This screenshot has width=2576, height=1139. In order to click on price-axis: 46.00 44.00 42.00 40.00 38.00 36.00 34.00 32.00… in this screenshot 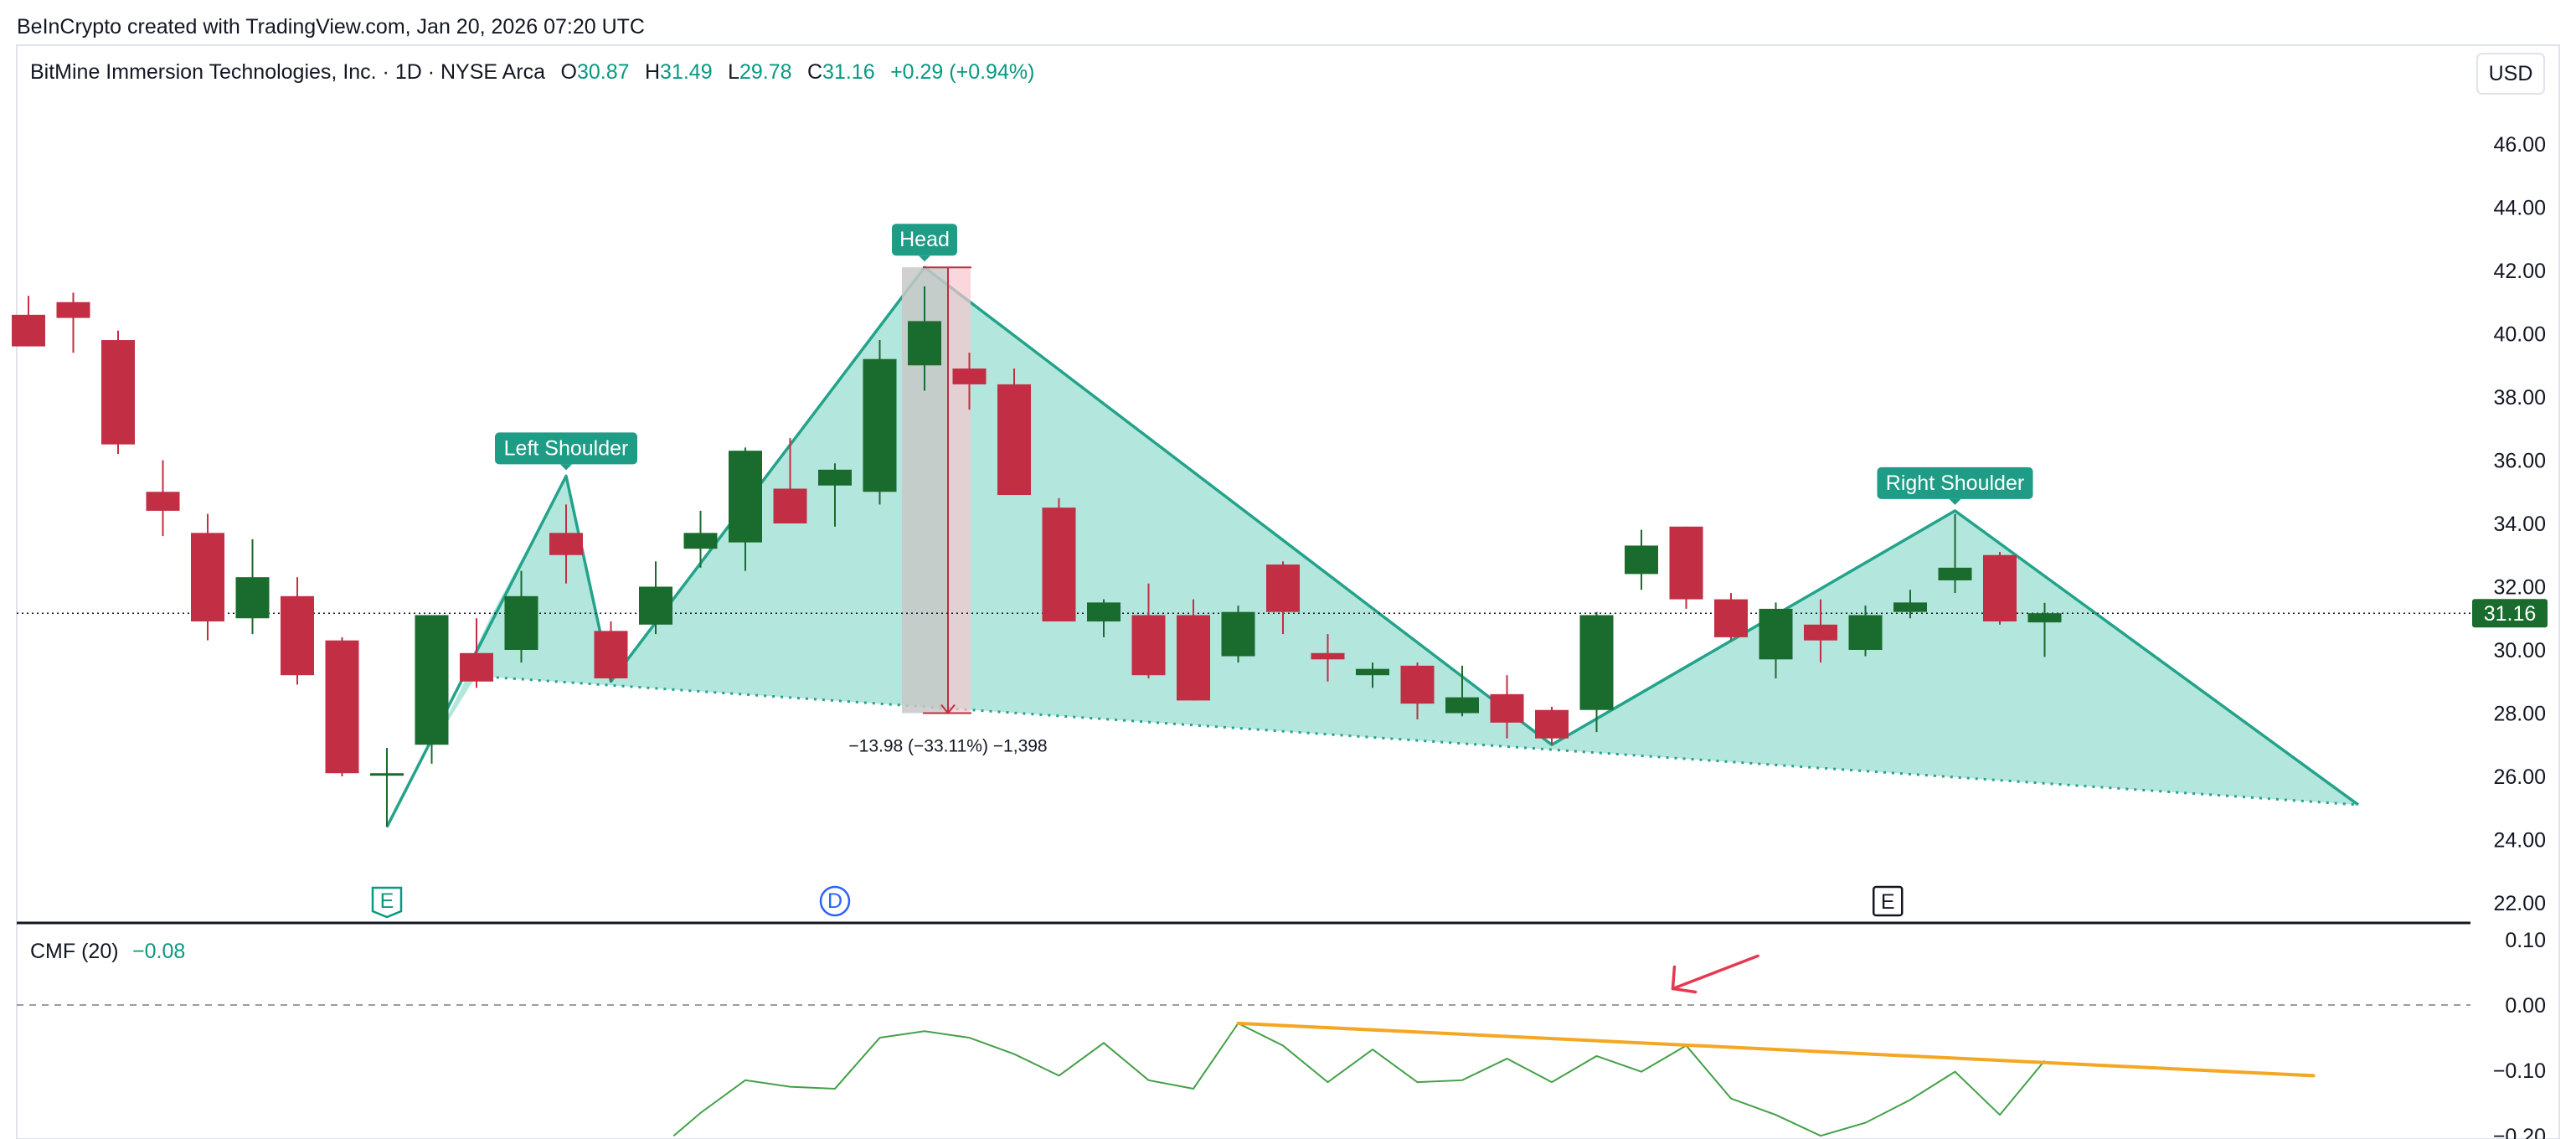, I will do `click(2519, 524)`.